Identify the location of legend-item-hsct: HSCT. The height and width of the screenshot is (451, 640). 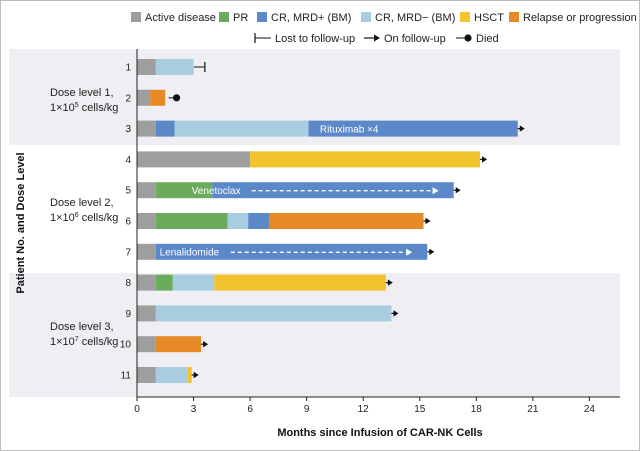
(482, 18).